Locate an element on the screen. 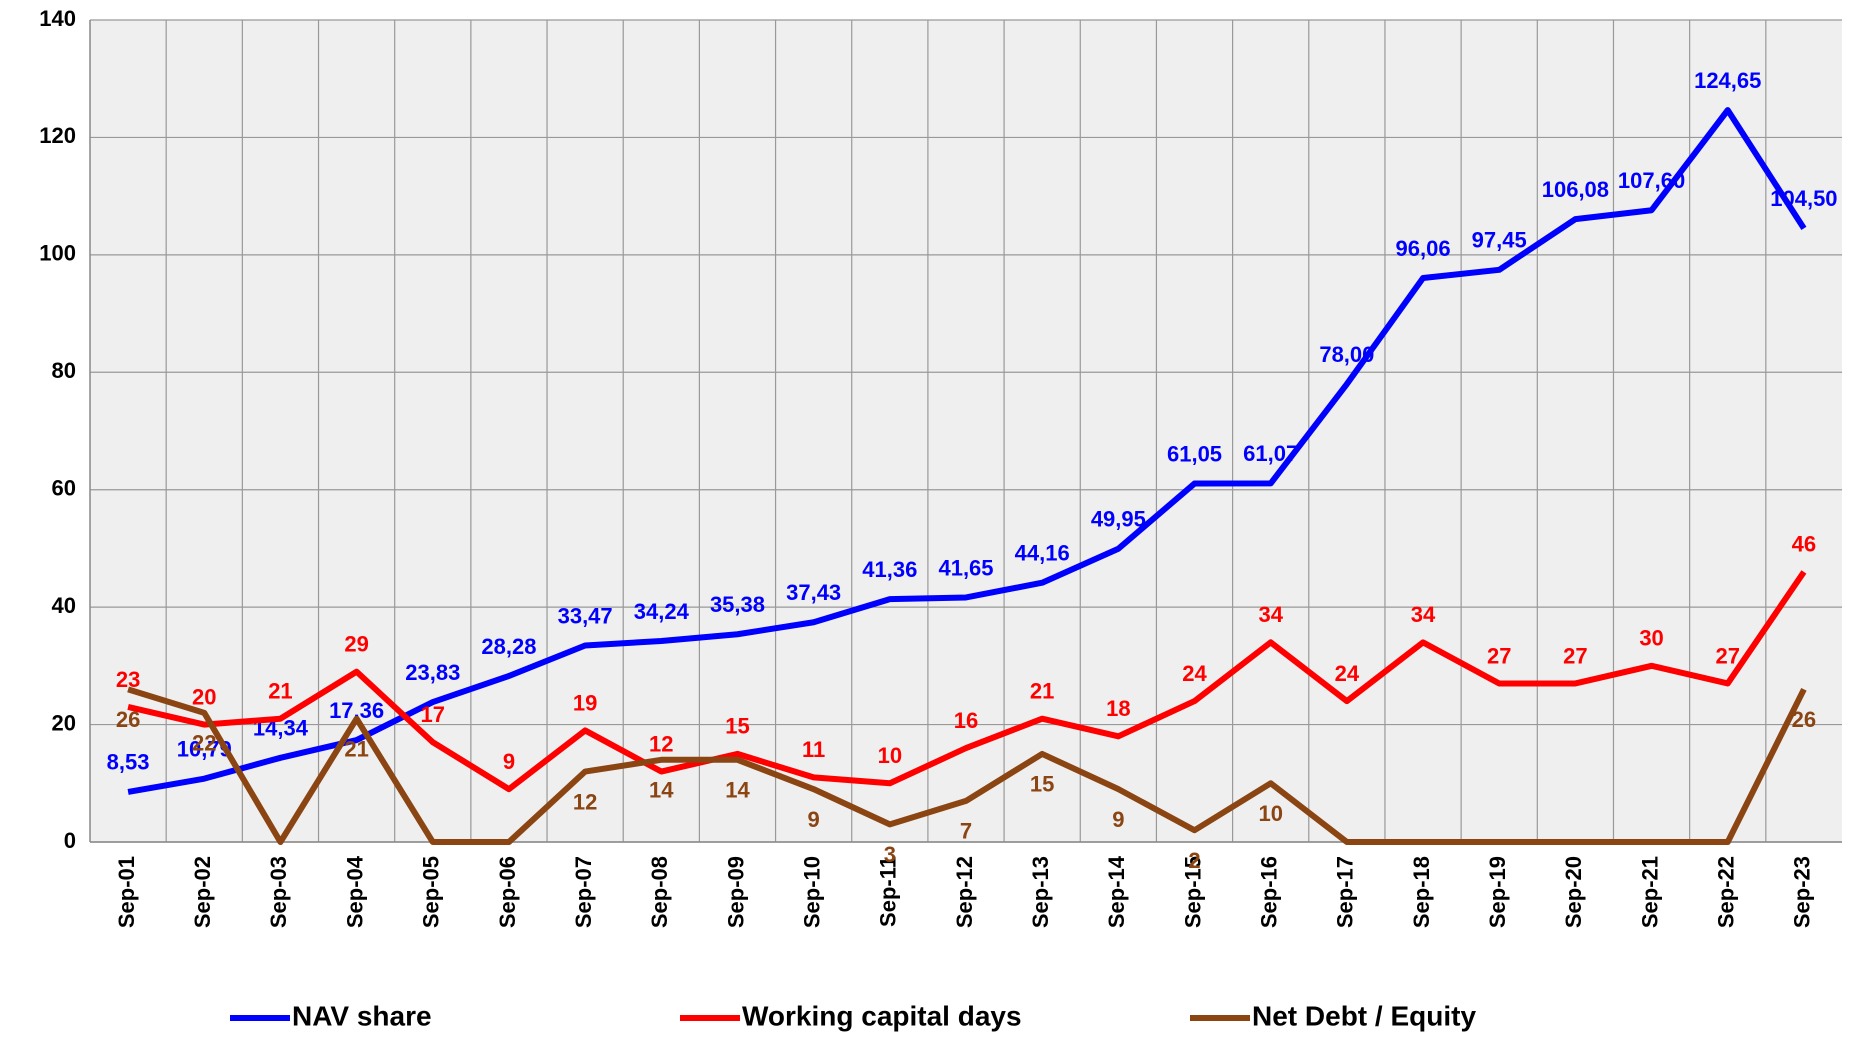  x-tick-label: Sep-15 is located at coordinates (1192, 892).